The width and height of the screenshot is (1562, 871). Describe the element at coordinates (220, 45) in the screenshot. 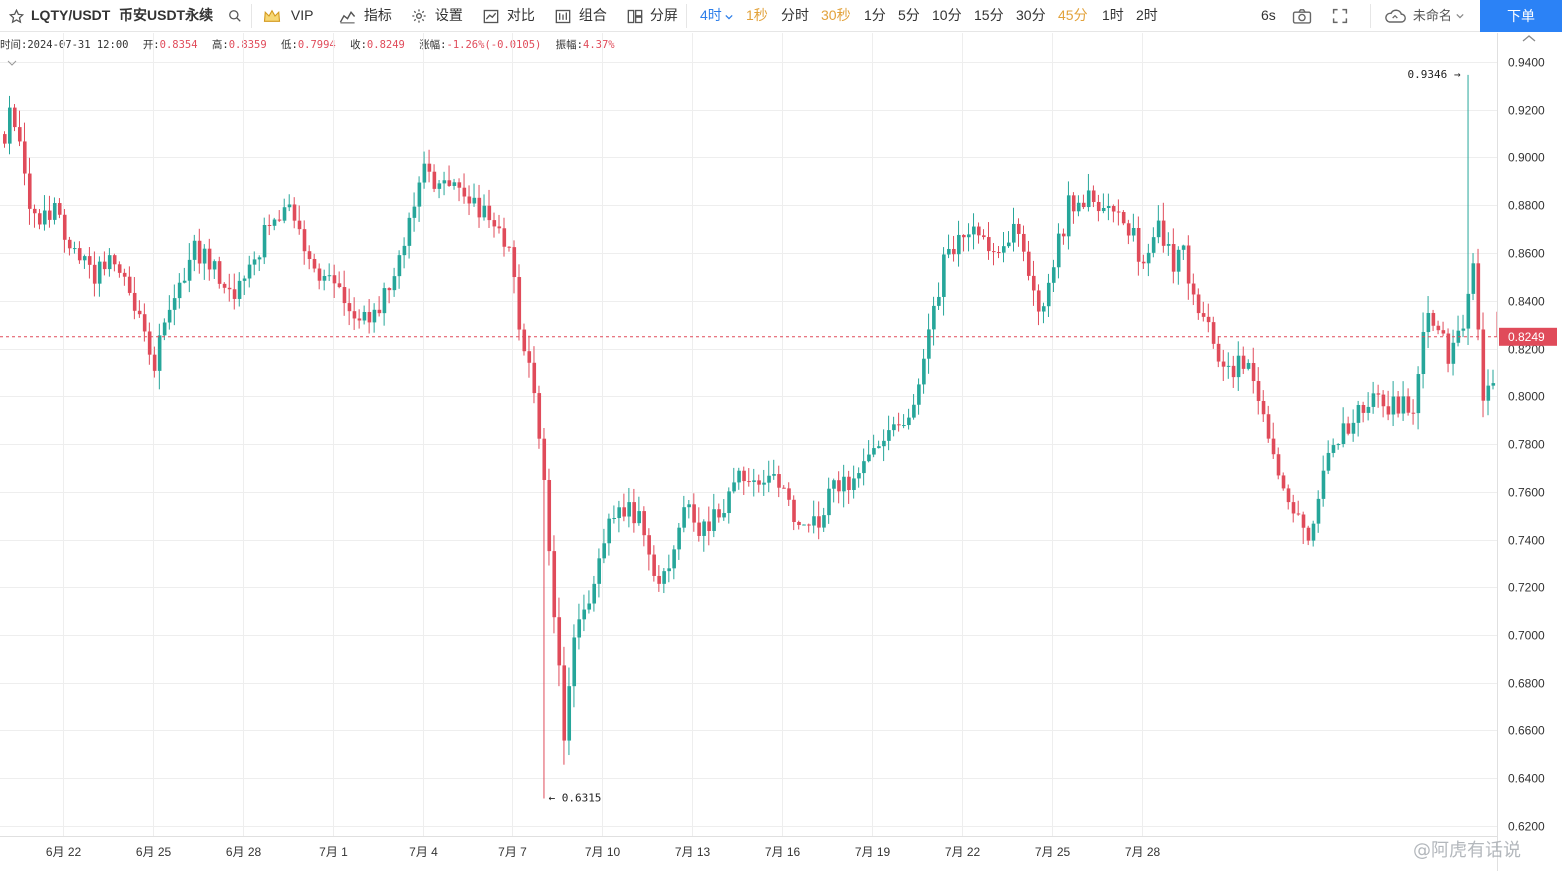

I see `high-label: 高:` at that location.